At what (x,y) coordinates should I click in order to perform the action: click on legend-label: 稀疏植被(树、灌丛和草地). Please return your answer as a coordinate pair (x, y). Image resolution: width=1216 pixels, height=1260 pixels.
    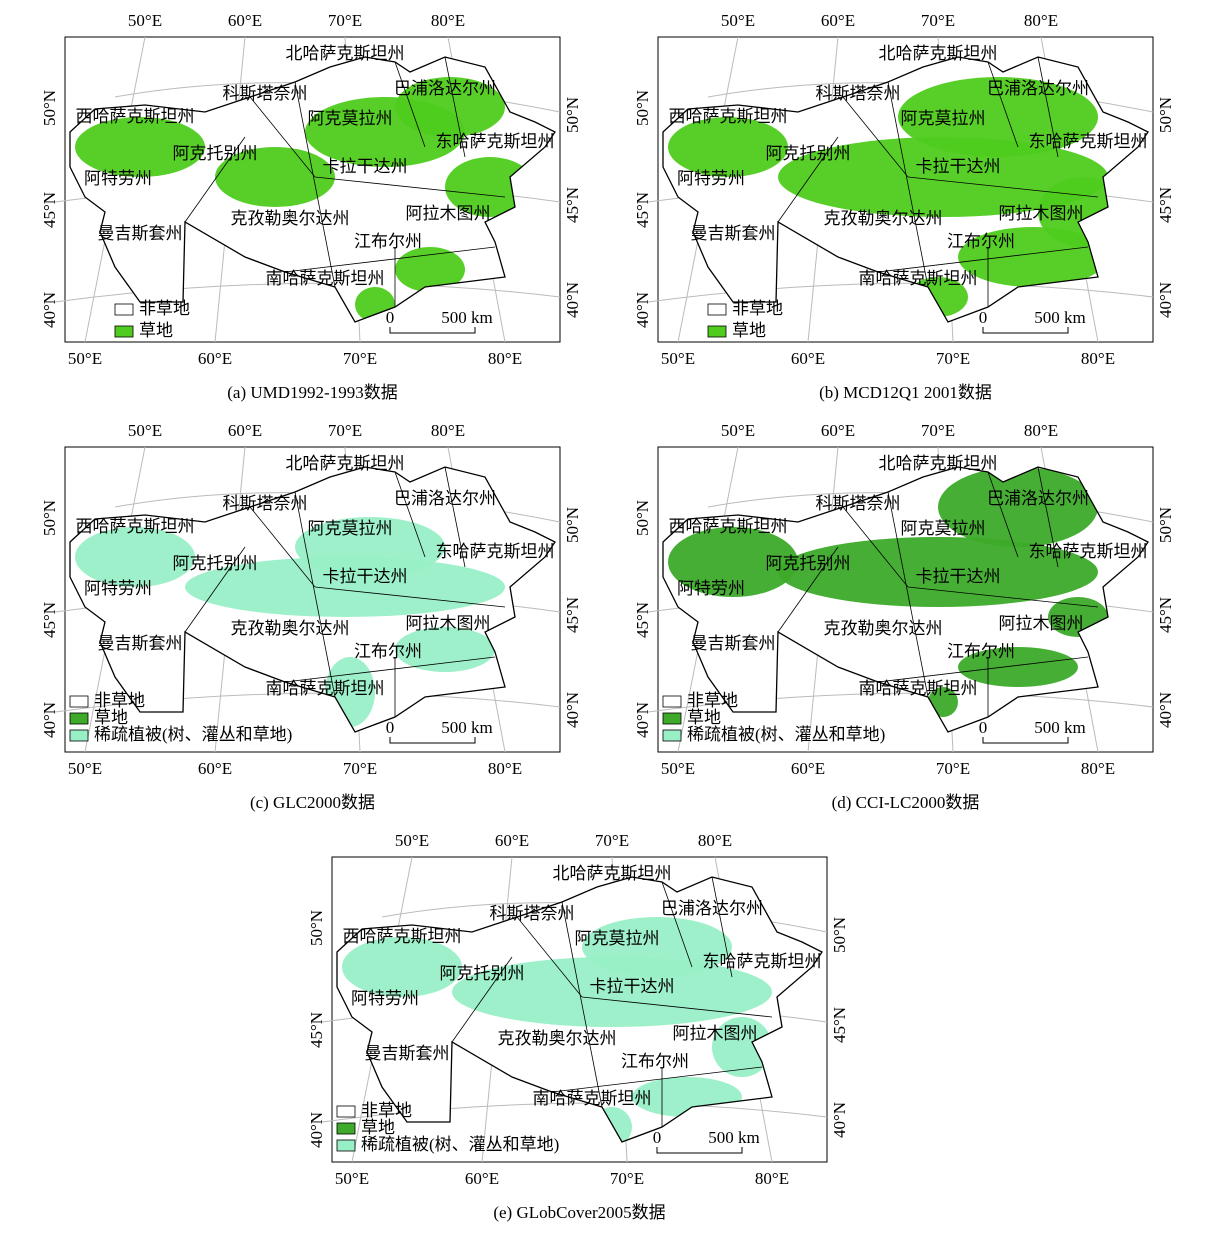
    Looking at the image, I should click on (193, 734).